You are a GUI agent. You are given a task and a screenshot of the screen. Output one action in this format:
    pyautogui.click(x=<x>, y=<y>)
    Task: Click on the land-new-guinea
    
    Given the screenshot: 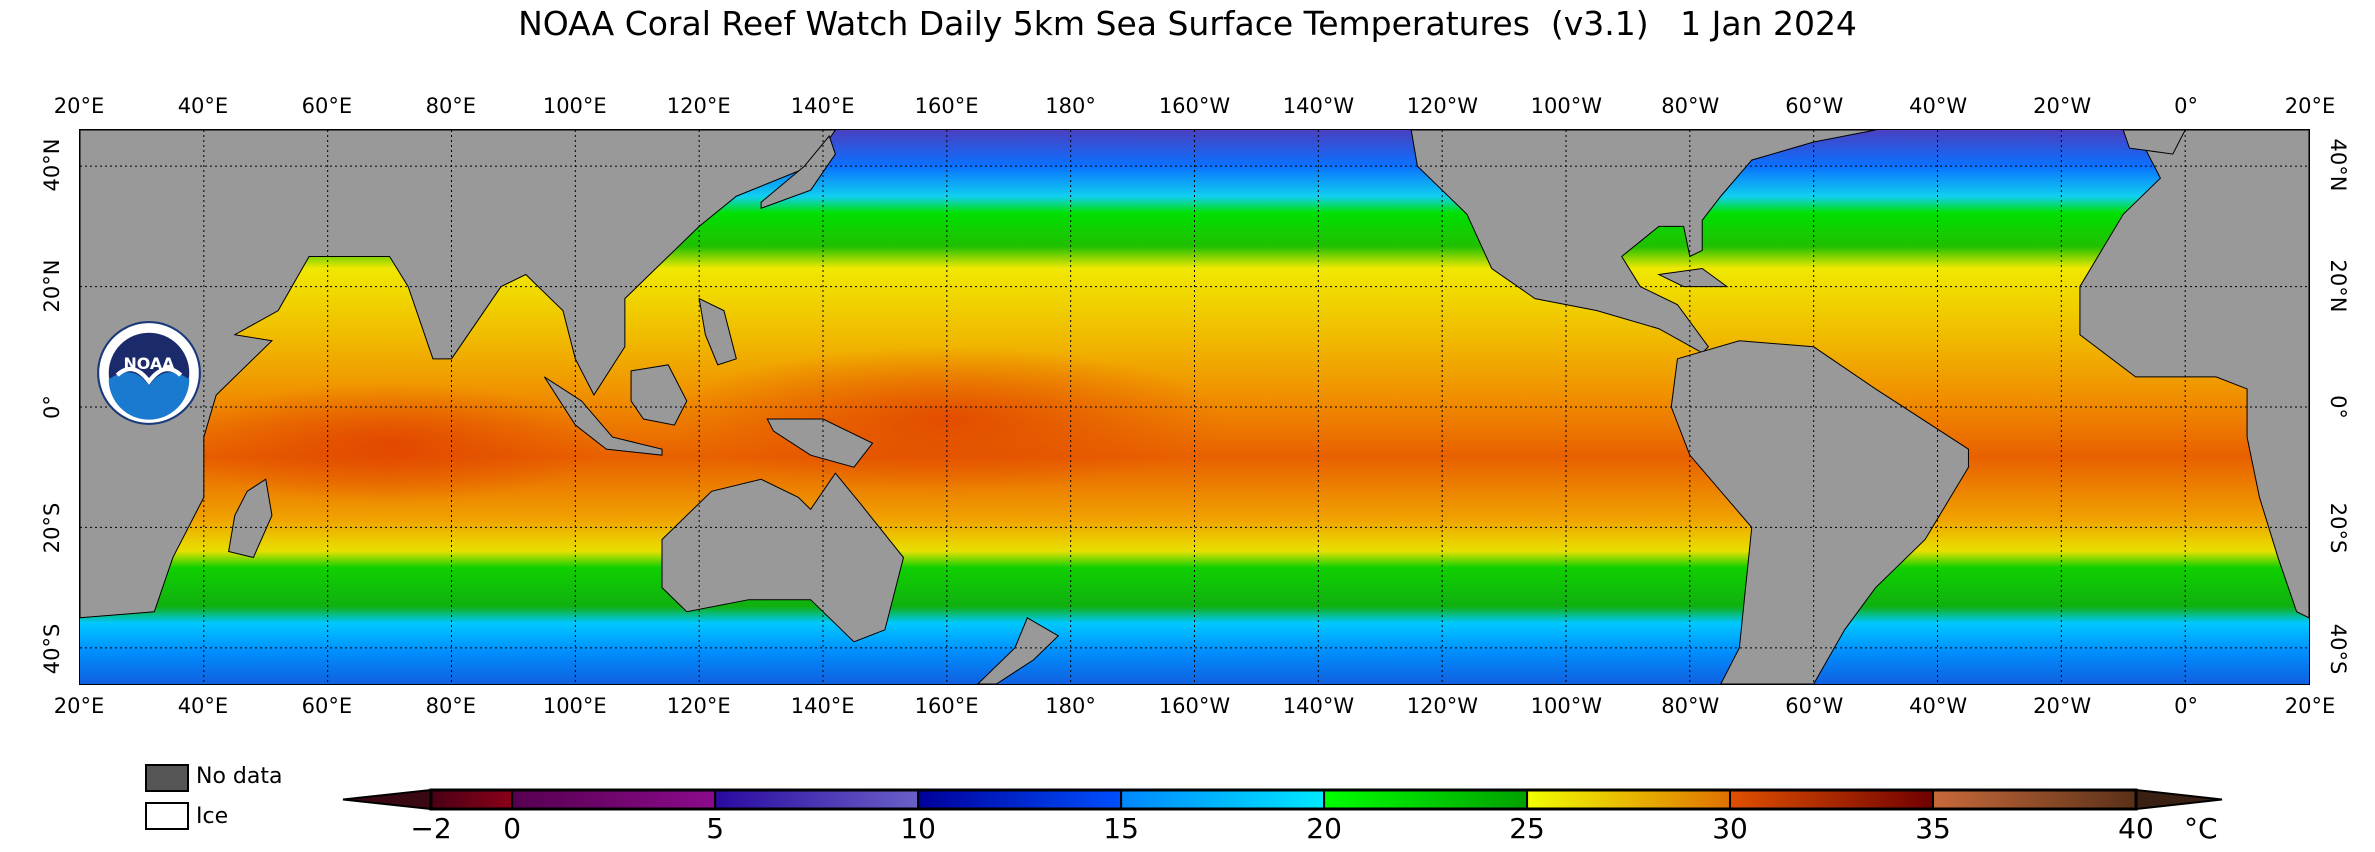 What is the action you would take?
    pyautogui.click(x=819, y=443)
    